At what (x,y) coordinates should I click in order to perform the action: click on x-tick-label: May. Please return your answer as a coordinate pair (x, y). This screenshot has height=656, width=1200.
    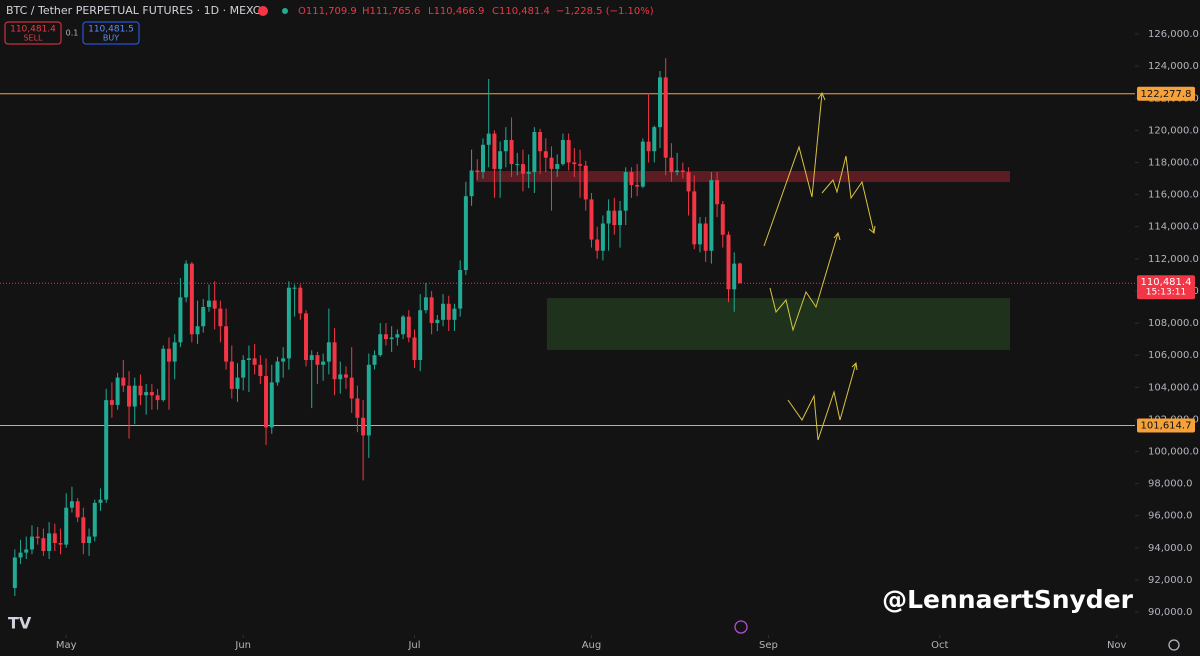
    Looking at the image, I should click on (66, 645).